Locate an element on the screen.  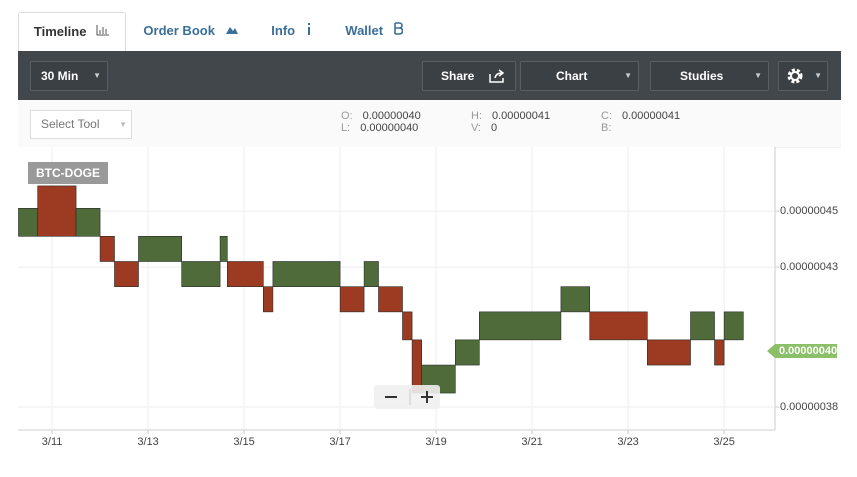
interval-button: 30 Min ▼ is located at coordinates (69, 76).